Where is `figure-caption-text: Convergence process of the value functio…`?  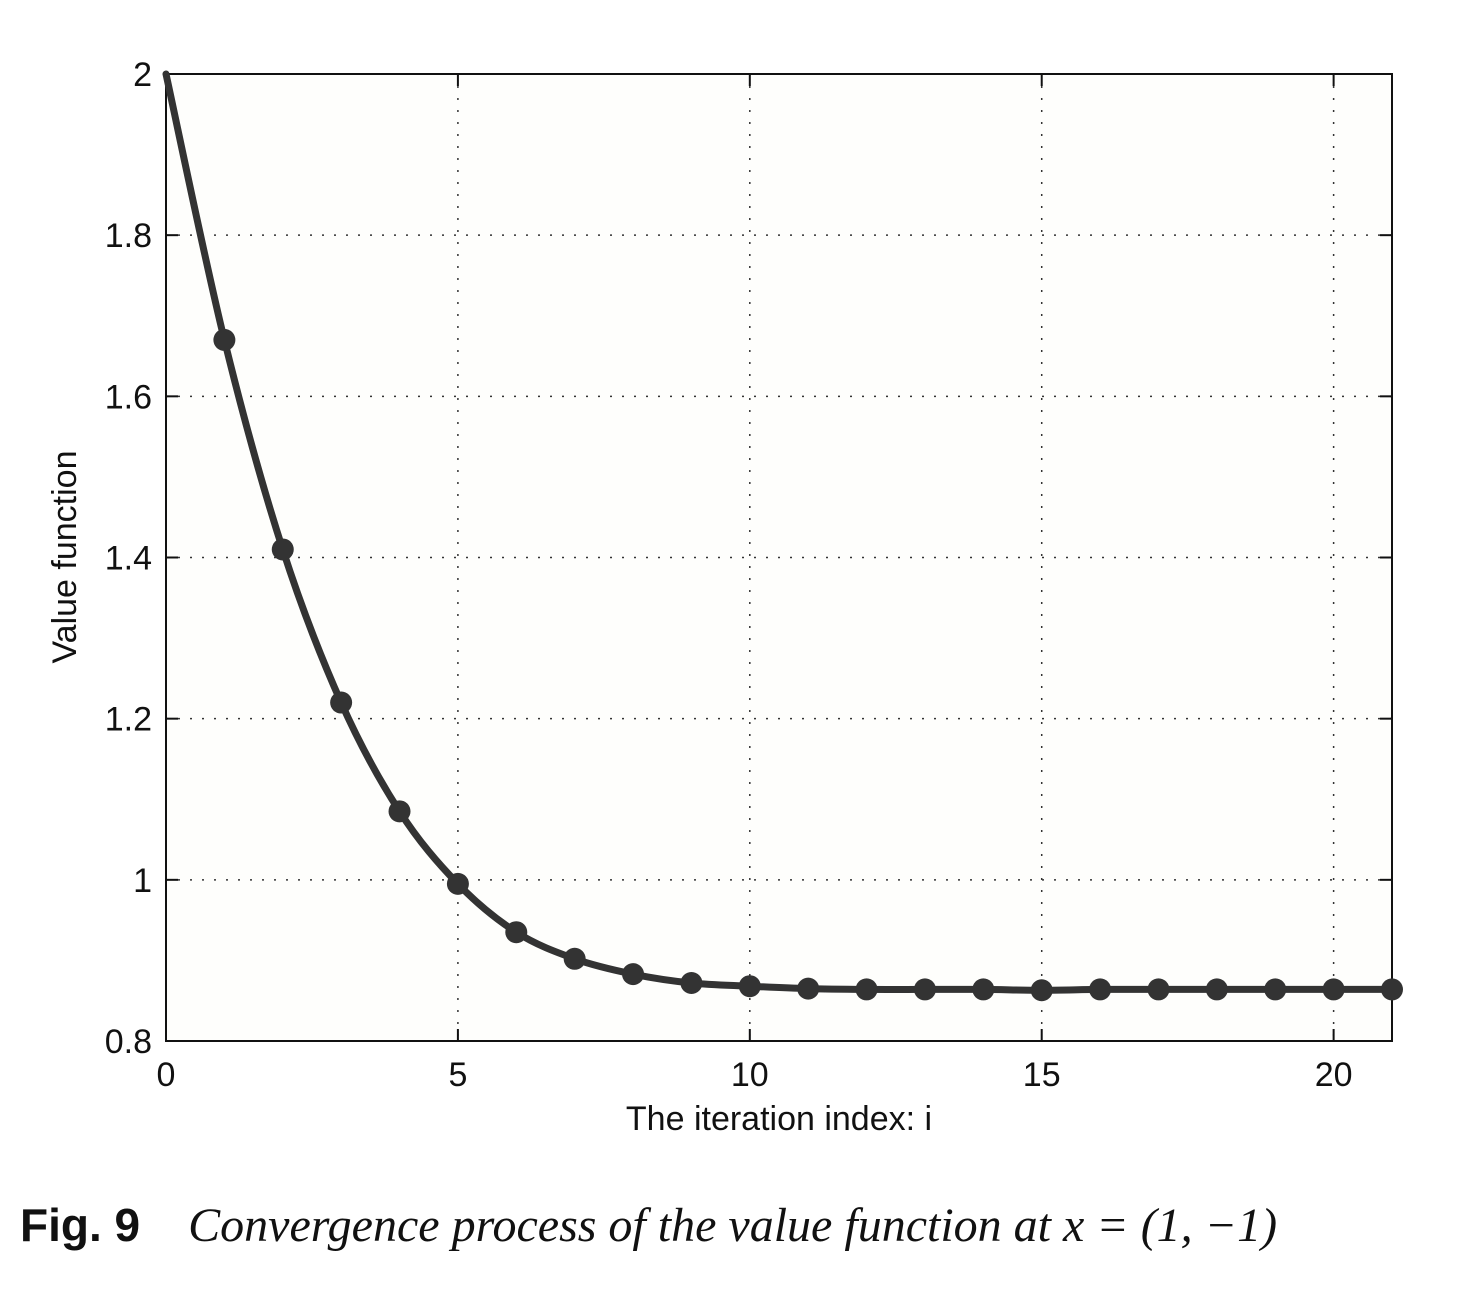
figure-caption-text: Convergence process of the value functio… is located at coordinates (733, 1225).